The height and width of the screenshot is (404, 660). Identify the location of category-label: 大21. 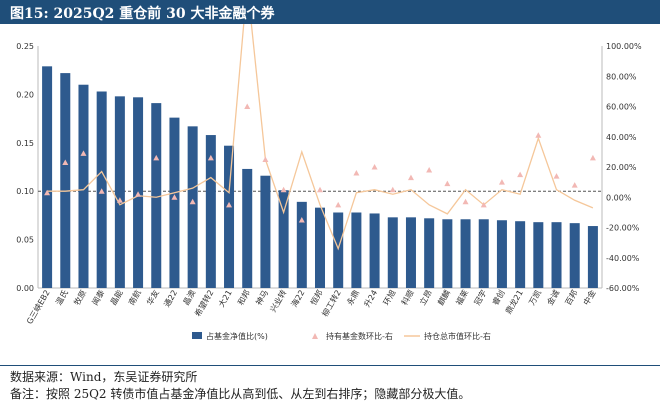
(225, 298).